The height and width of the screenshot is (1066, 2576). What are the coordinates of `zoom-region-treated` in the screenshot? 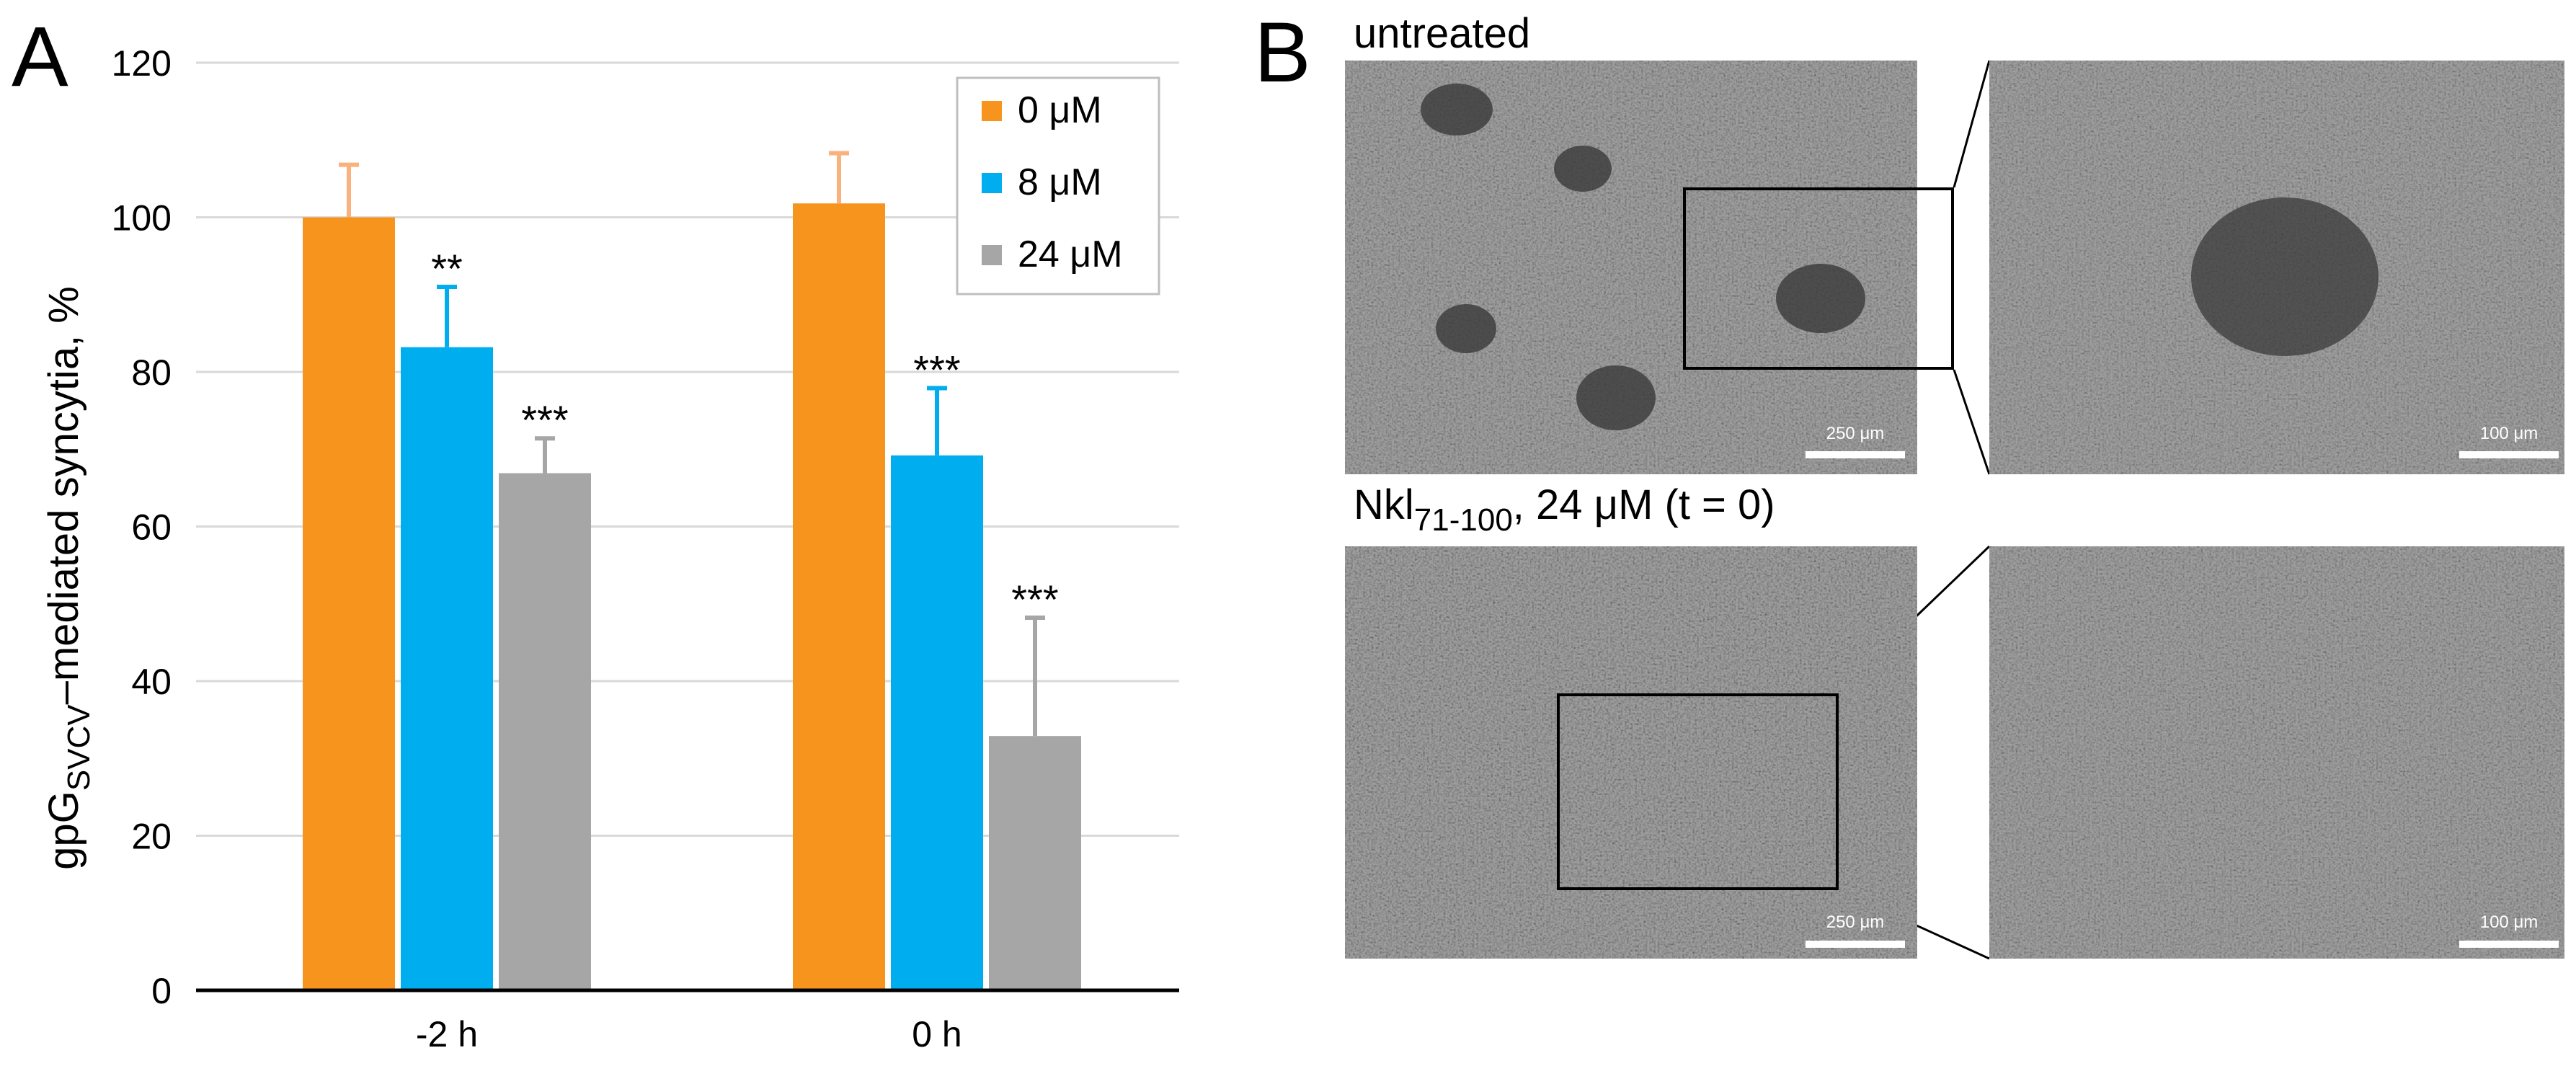 It's located at (1698, 791).